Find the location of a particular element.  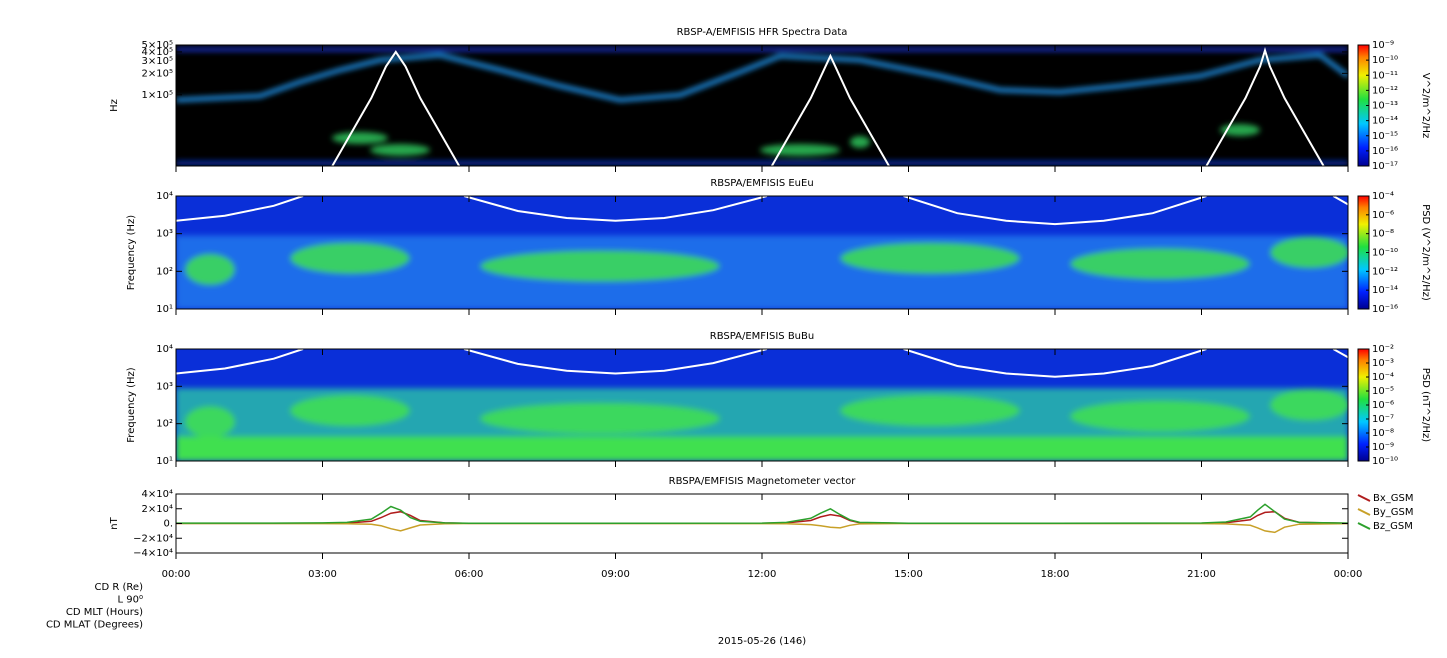

panel-title: RBSPA/EMFISIS Magnetometer vector is located at coordinates (763, 481).